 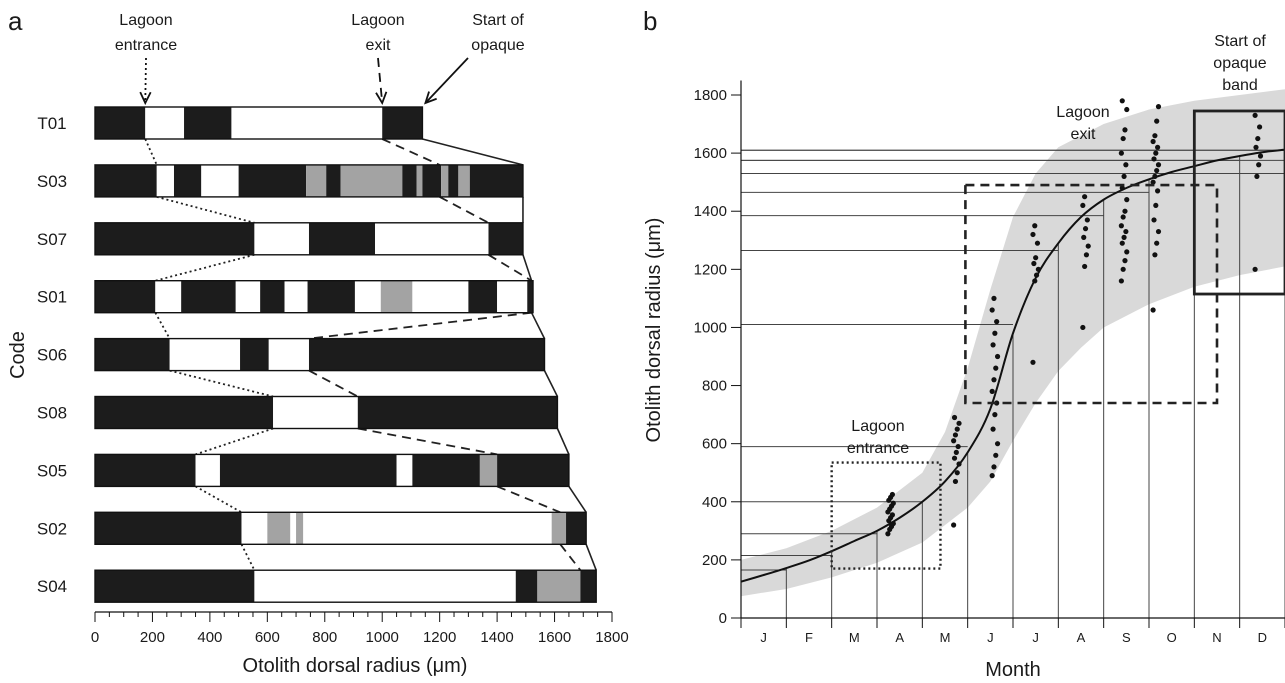 I want to click on panel-letter-a: a, so click(x=15, y=21).